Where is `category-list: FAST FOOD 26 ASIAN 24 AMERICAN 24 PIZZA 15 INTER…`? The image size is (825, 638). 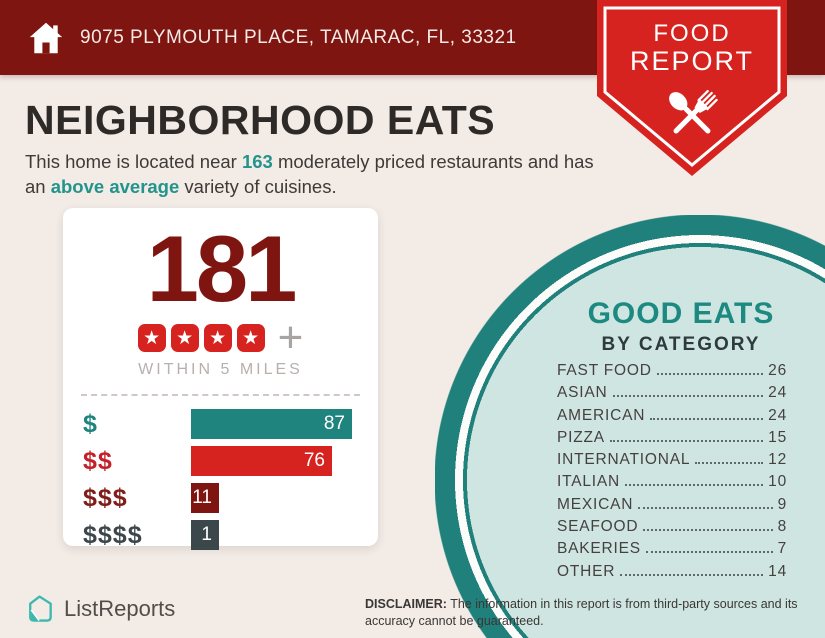 category-list: FAST FOOD 26 ASIAN 24 AMERICAN 24 PIZZA 15 INTER… is located at coordinates (672, 473).